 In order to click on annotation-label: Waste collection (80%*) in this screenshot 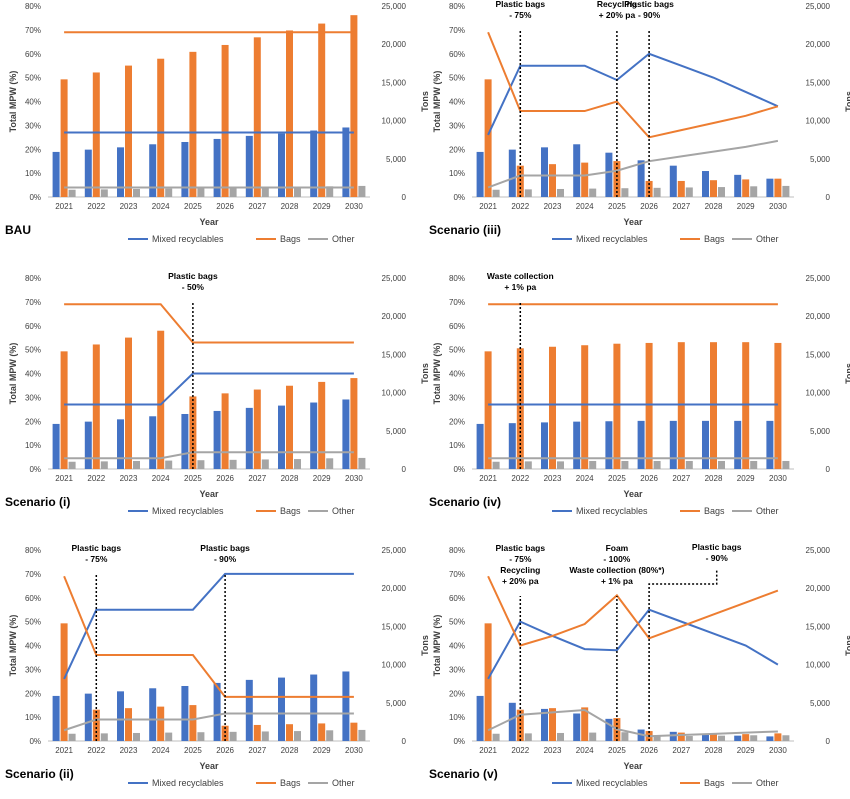, I will do `click(616, 570)`.